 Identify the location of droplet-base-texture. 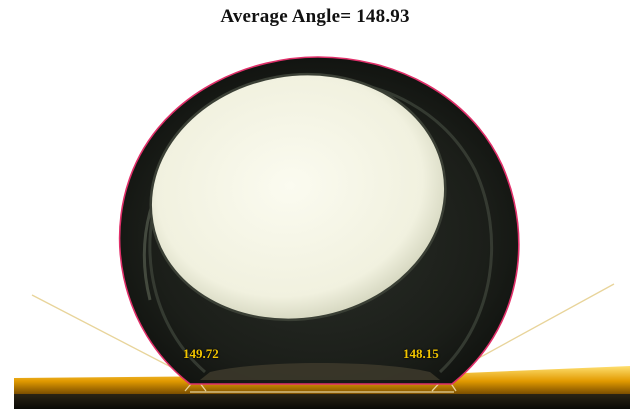
(320, 371).